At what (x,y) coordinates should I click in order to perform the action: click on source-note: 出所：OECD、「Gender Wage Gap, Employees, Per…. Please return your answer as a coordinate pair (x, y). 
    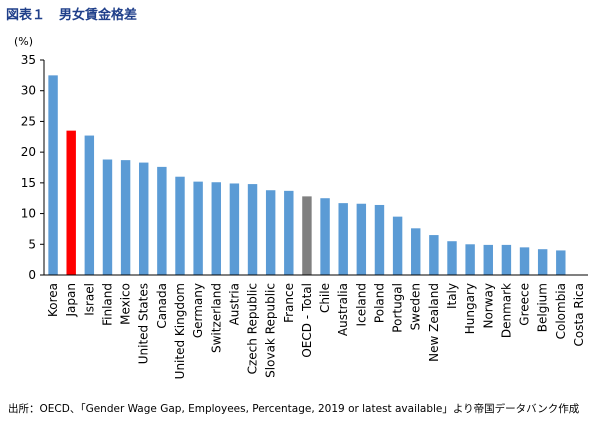
    Looking at the image, I should click on (294, 409).